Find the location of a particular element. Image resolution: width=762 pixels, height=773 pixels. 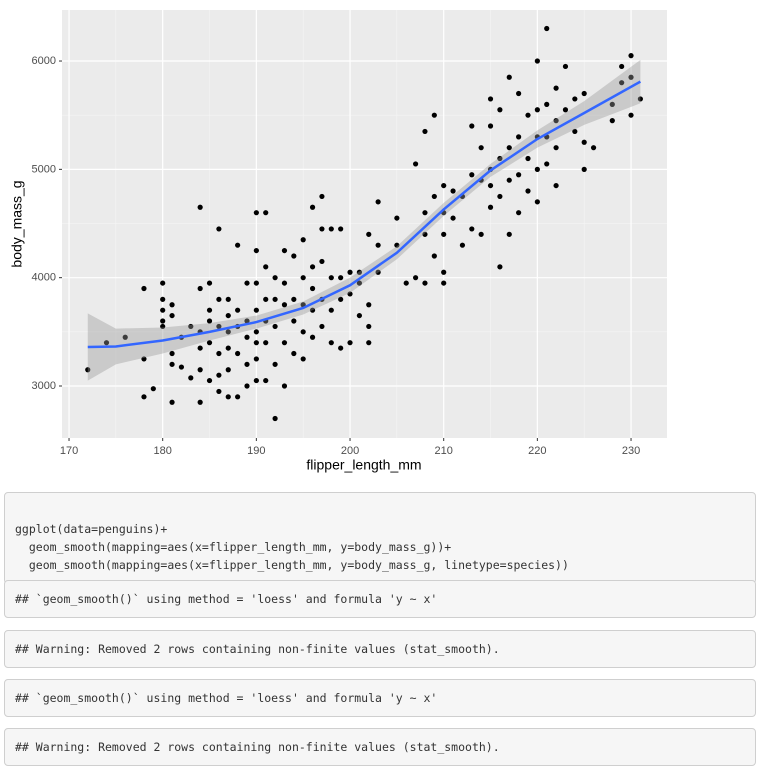

x-tick-label: 180 is located at coordinates (163, 451).